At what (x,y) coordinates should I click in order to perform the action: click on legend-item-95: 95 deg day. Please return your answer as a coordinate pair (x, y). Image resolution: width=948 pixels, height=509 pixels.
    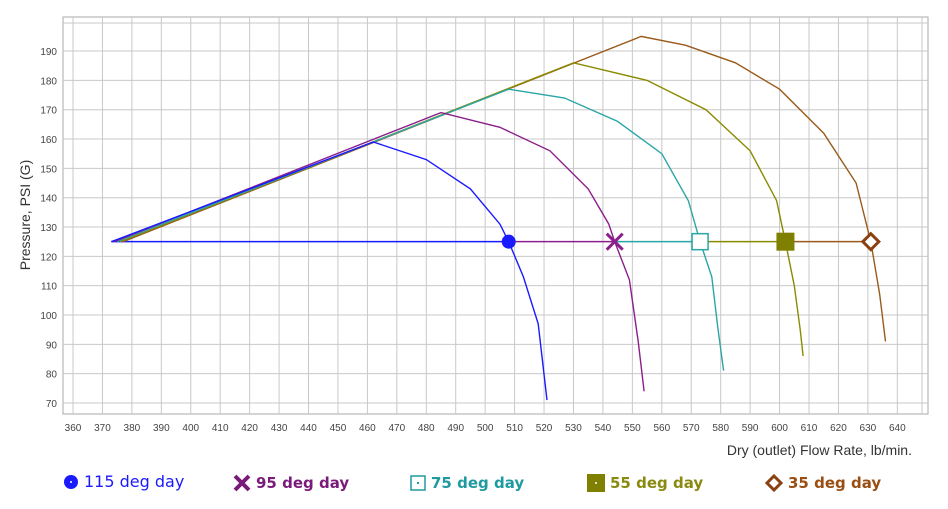
    Looking at the image, I should click on (291, 483).